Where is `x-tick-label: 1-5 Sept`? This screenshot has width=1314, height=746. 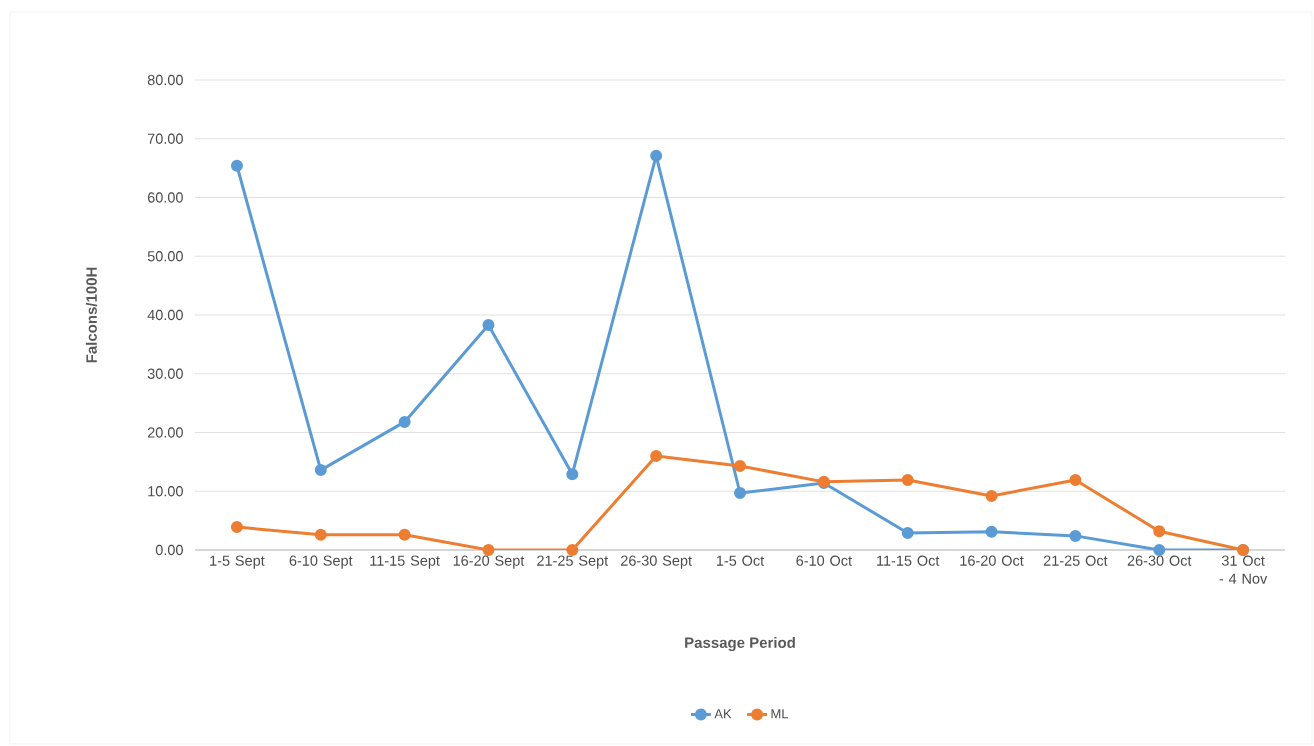 x-tick-label: 1-5 Sept is located at coordinates (237, 562).